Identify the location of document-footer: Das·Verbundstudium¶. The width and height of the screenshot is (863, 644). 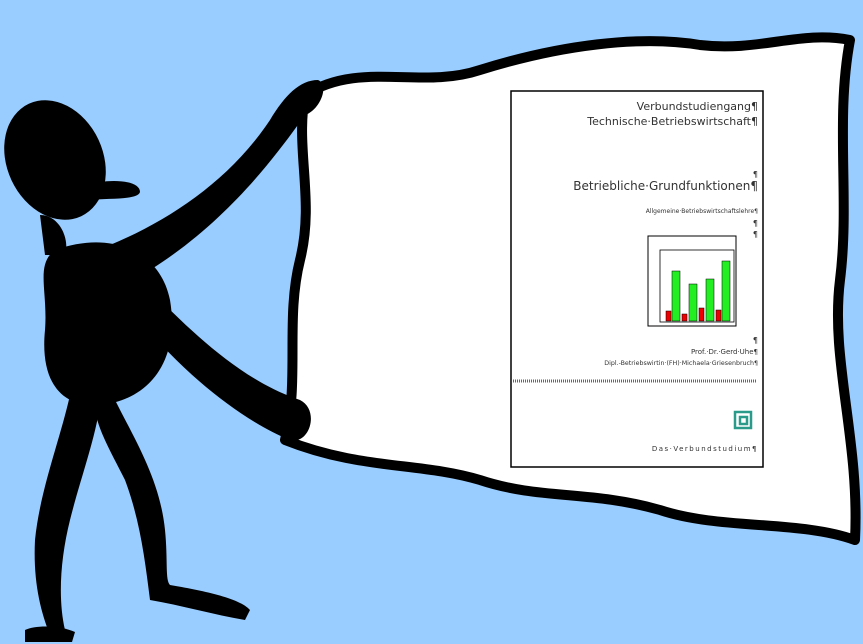
(705, 449).